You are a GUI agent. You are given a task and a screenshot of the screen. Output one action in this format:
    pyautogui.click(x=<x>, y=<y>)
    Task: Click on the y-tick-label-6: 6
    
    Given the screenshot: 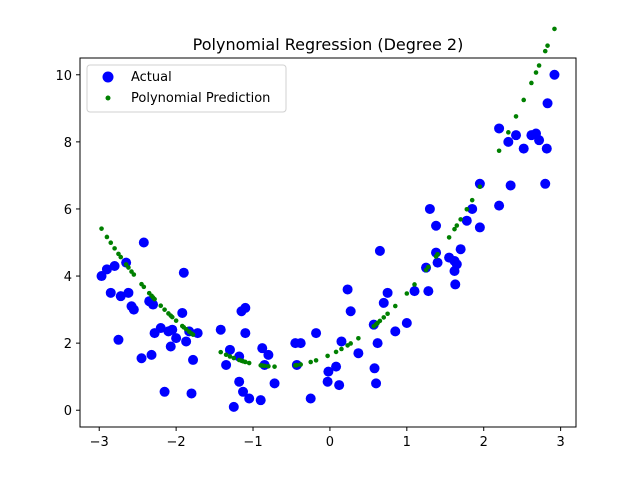 What is the action you would take?
    pyautogui.click(x=68, y=210)
    